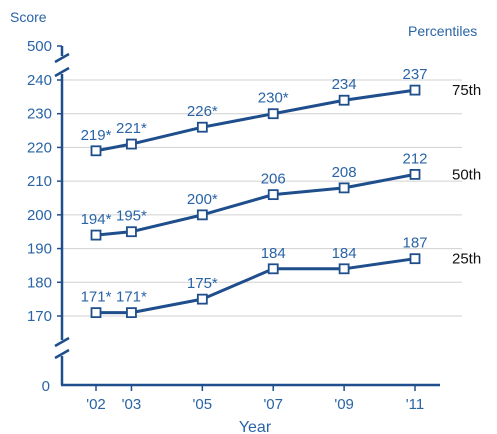 Image resolution: width=497 pixels, height=434 pixels. Describe the element at coordinates (39, 147) in the screenshot. I see `y-tick-label: 220` at that location.